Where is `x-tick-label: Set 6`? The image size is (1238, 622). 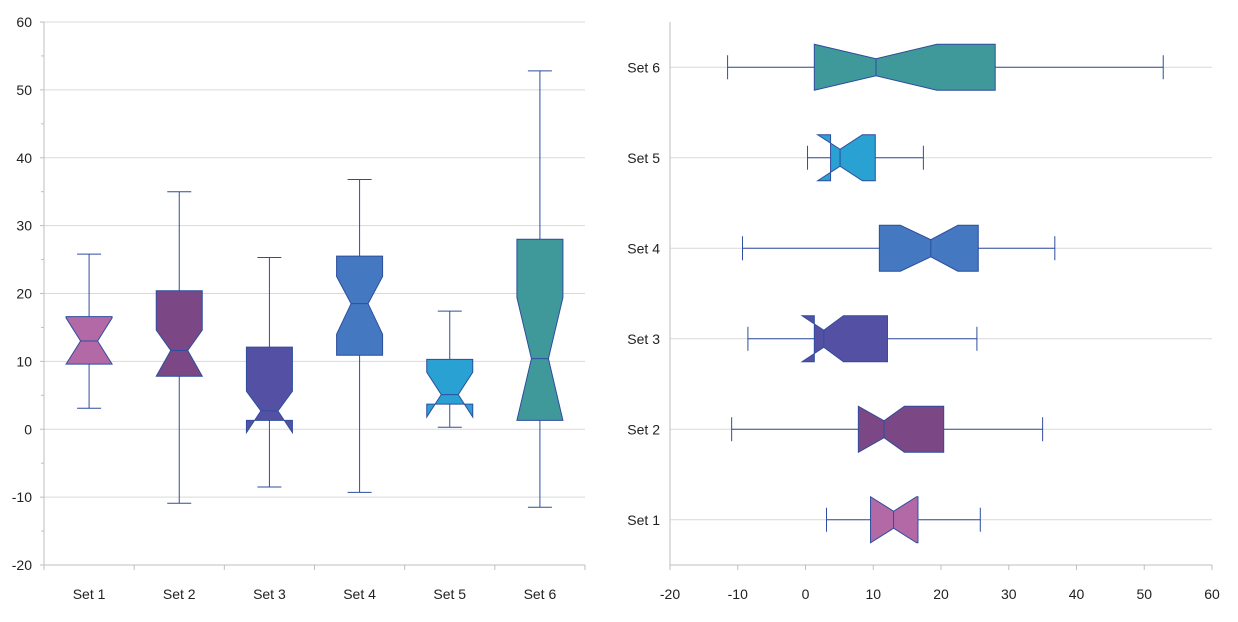
x-tick-label: Set 6 is located at coordinates (540, 594).